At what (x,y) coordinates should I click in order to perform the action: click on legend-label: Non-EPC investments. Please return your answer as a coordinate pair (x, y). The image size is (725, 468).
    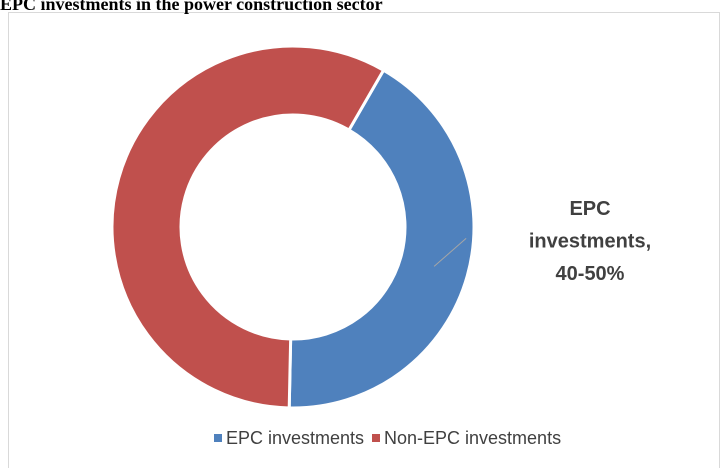
    Looking at the image, I should click on (472, 438).